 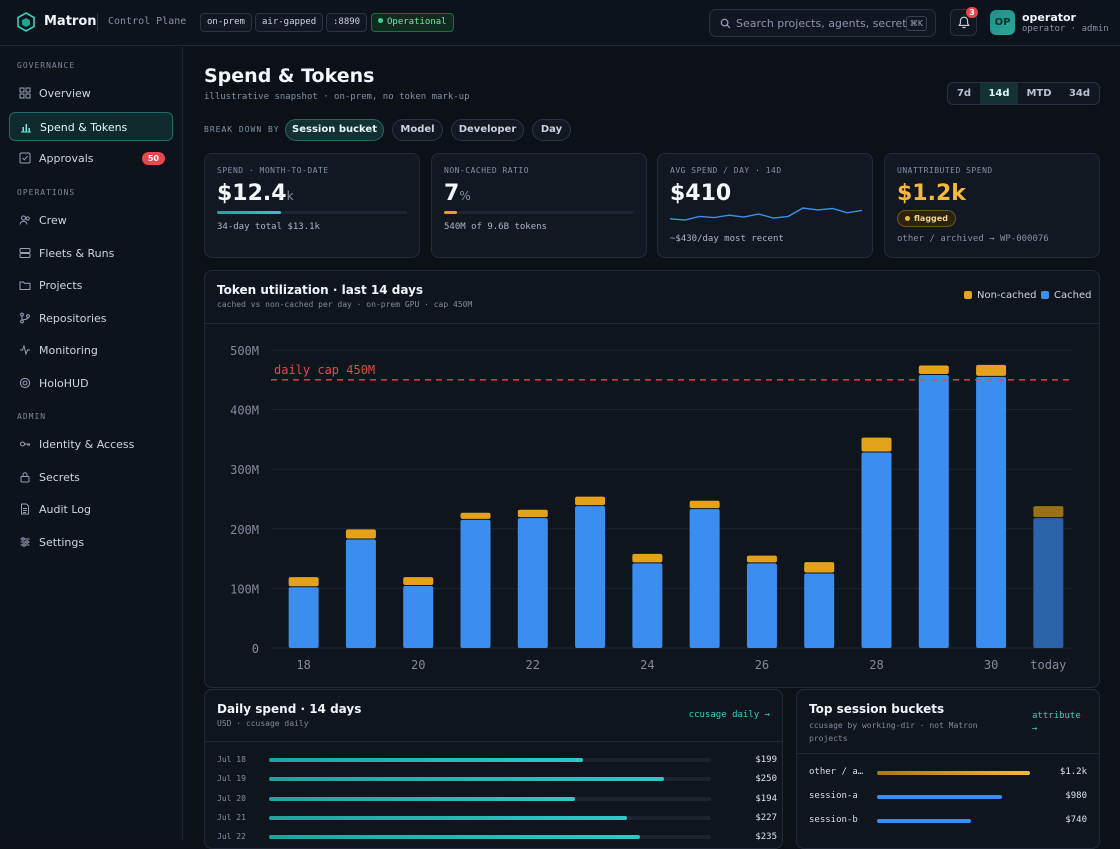 What do you see at coordinates (46, 65) in the screenshot?
I see `sidebar-section-governance: GOVERNANCE` at bounding box center [46, 65].